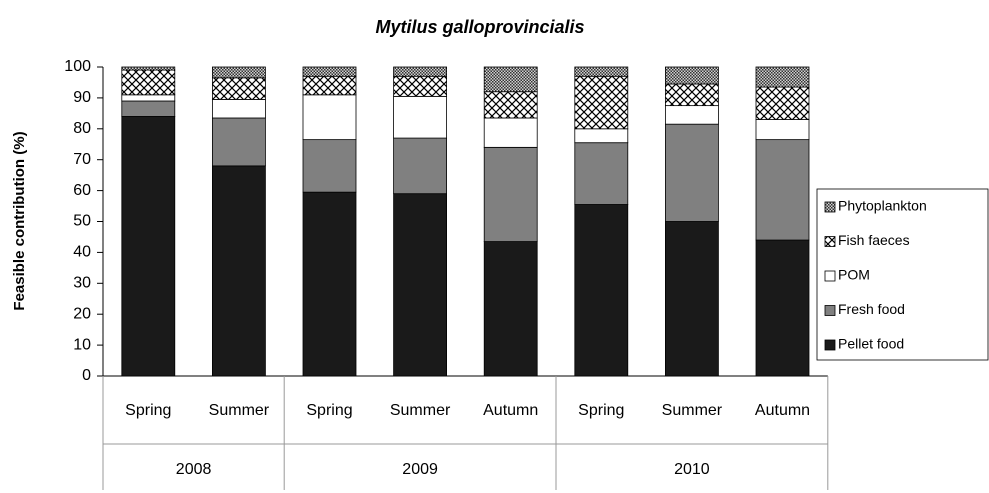 This screenshot has height=493, width=989. What do you see at coordinates (82, 344) in the screenshot?
I see `y-tick-label: 10` at bounding box center [82, 344].